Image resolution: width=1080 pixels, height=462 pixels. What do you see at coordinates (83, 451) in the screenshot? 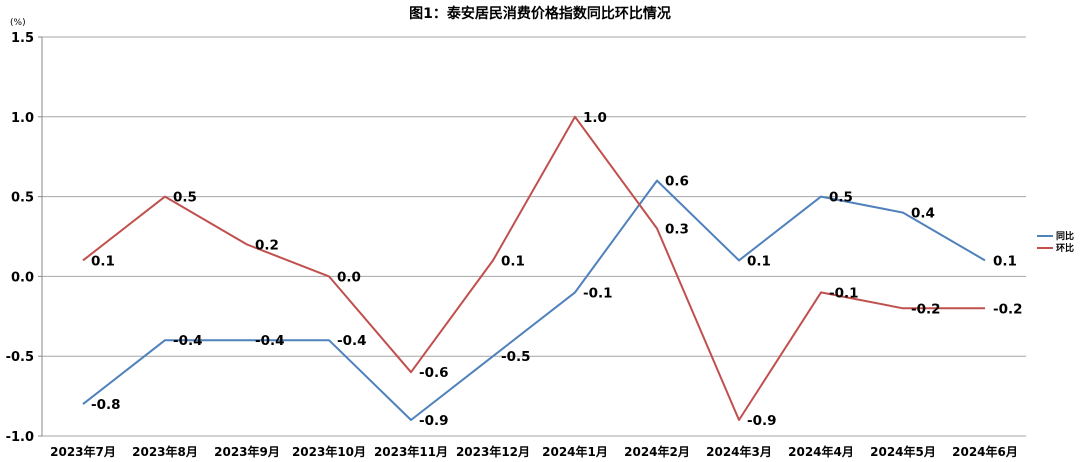
I see `x-tick-label: 2023年7月` at bounding box center [83, 451].